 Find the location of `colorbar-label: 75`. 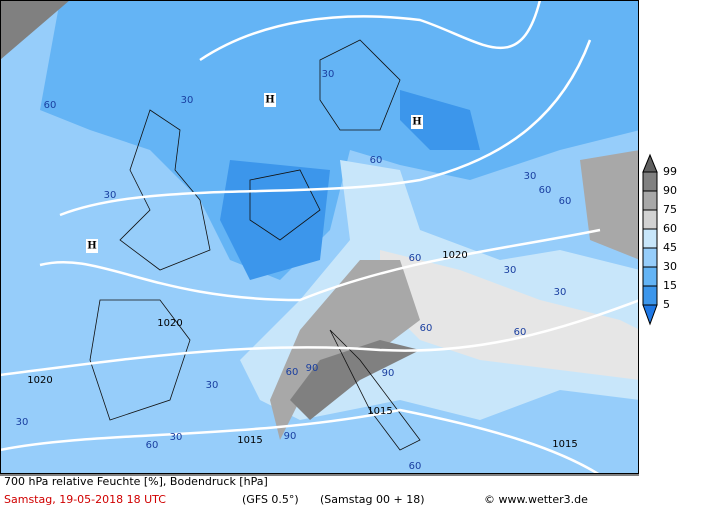

colorbar-label: 75 is located at coordinates (670, 209).